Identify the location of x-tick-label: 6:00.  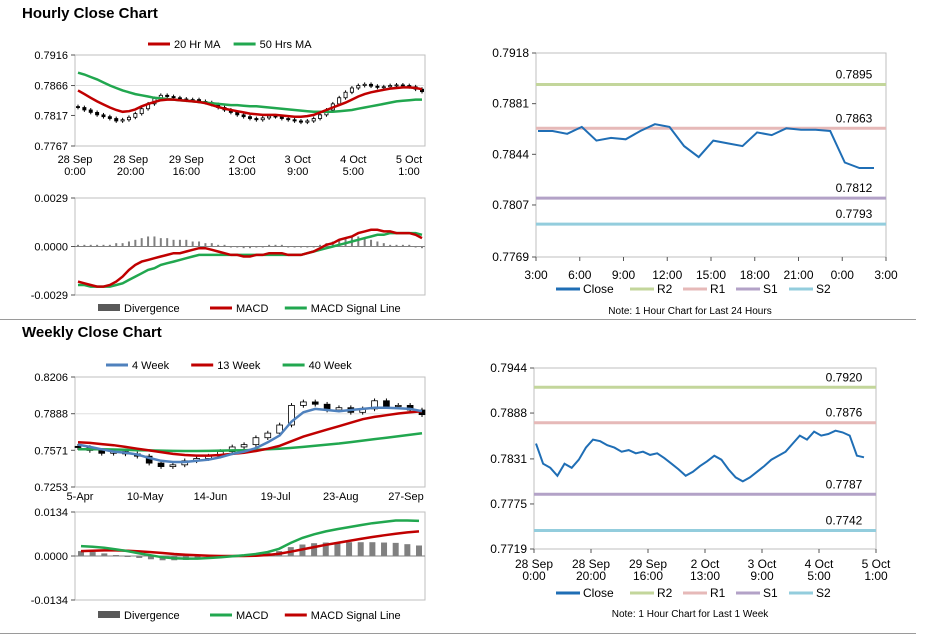
(580, 275).